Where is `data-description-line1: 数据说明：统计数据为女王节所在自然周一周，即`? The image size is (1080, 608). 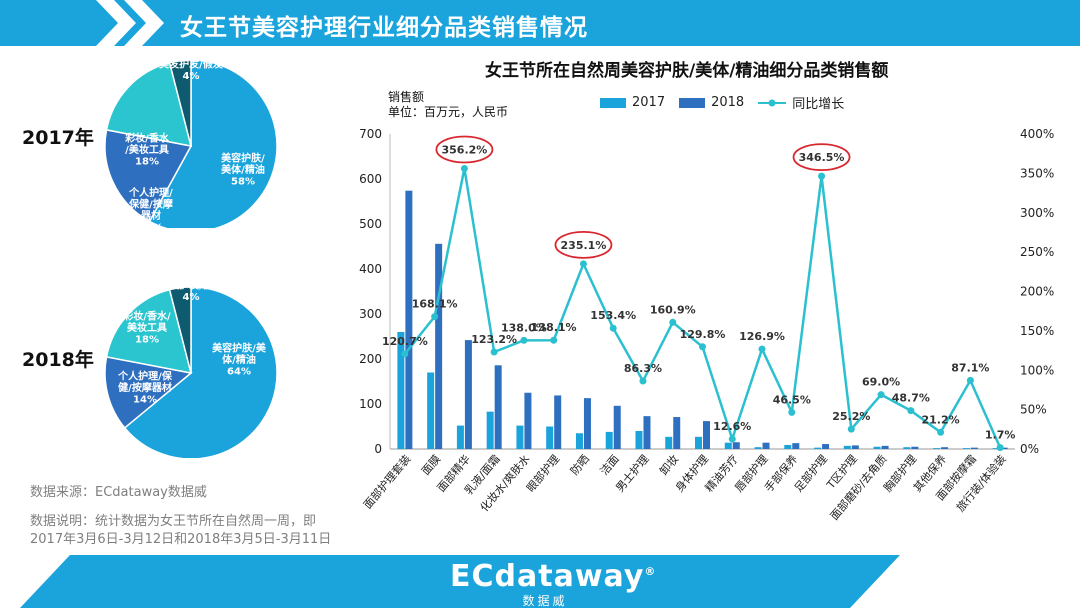
data-description-line1: 数据说明：统计数据为女王节所在自然周一周，即 is located at coordinates (173, 521).